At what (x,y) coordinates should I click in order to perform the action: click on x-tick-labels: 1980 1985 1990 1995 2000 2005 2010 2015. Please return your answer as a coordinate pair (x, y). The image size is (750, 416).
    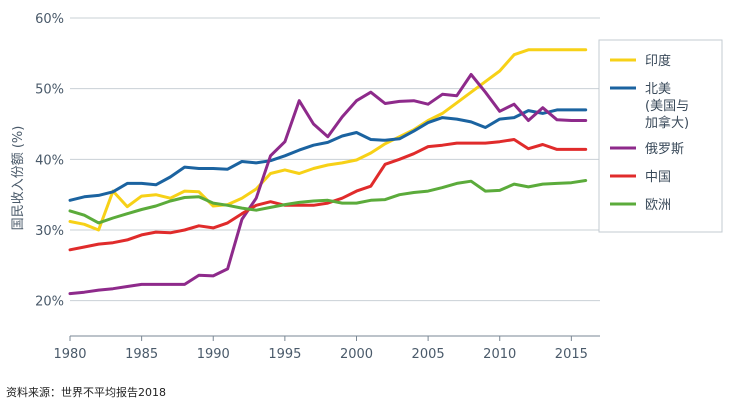
    Looking at the image, I should click on (320, 354).